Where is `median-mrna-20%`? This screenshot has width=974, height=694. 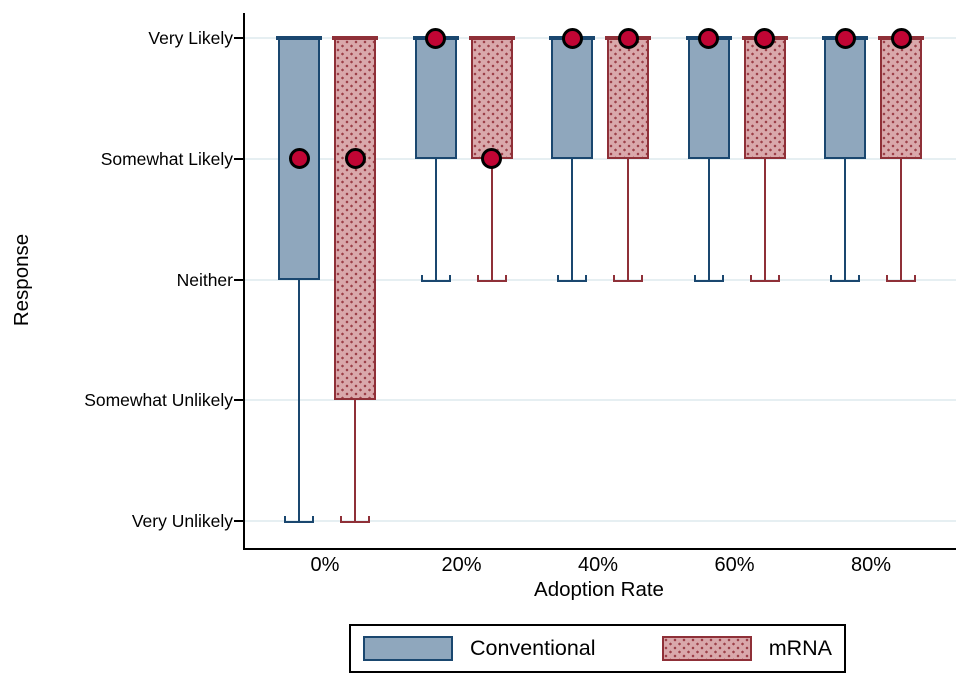 median-mrna-20% is located at coordinates (491, 38).